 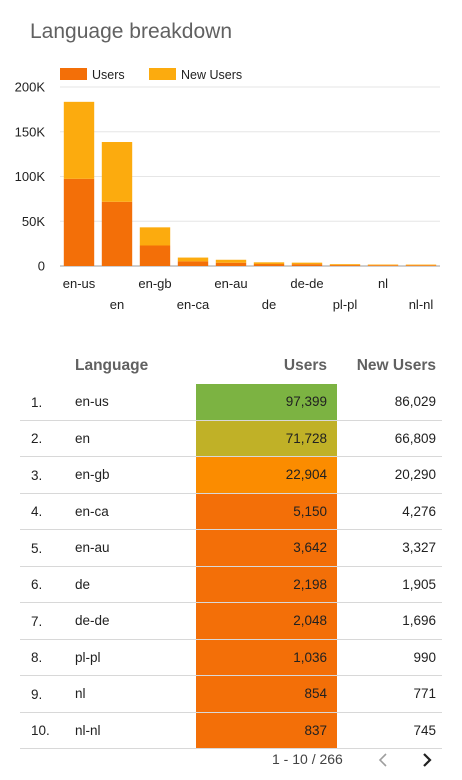 What do you see at coordinates (47, 730) in the screenshot?
I see `row-index: 10.` at bounding box center [47, 730].